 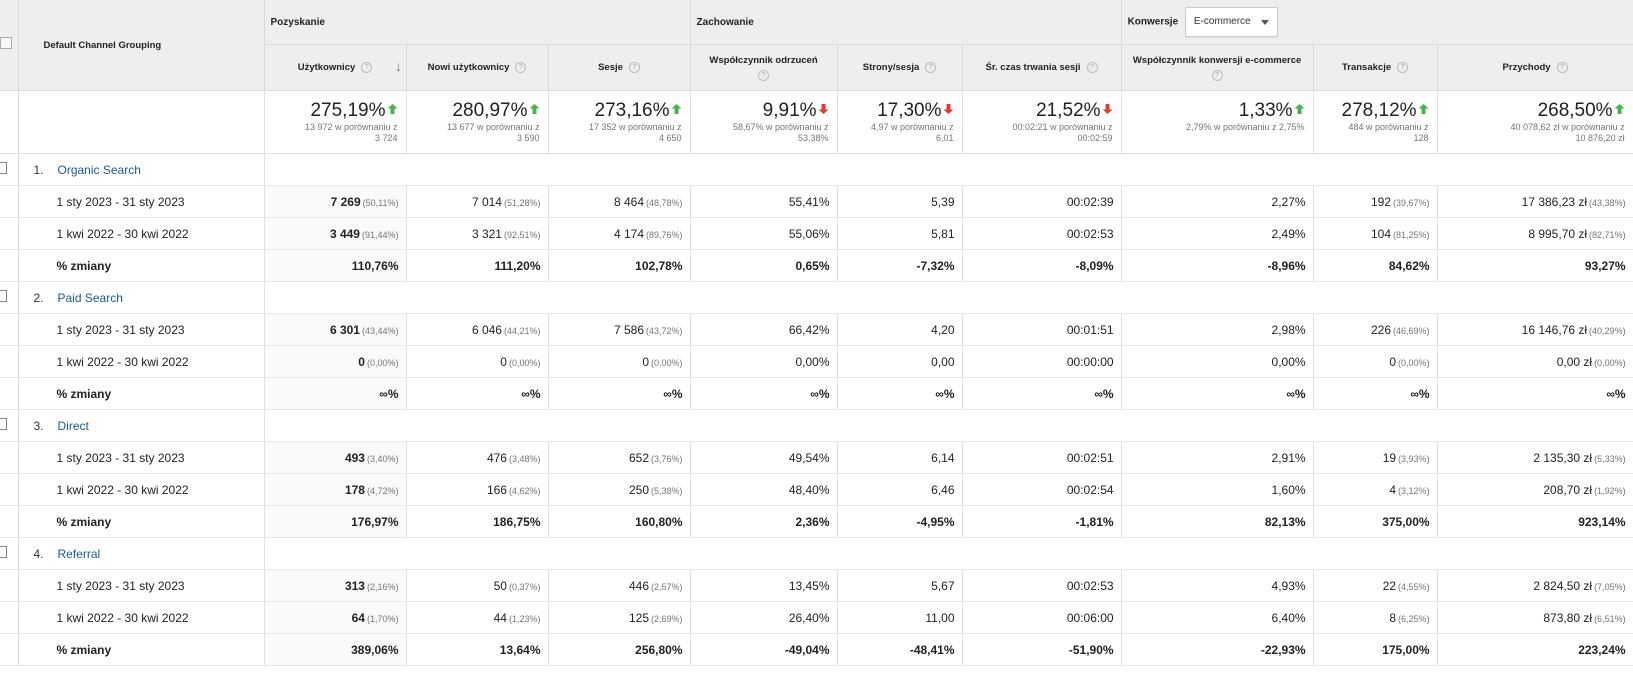 What do you see at coordinates (382, 618) in the screenshot?
I see `metric-share: (1,70%)` at bounding box center [382, 618].